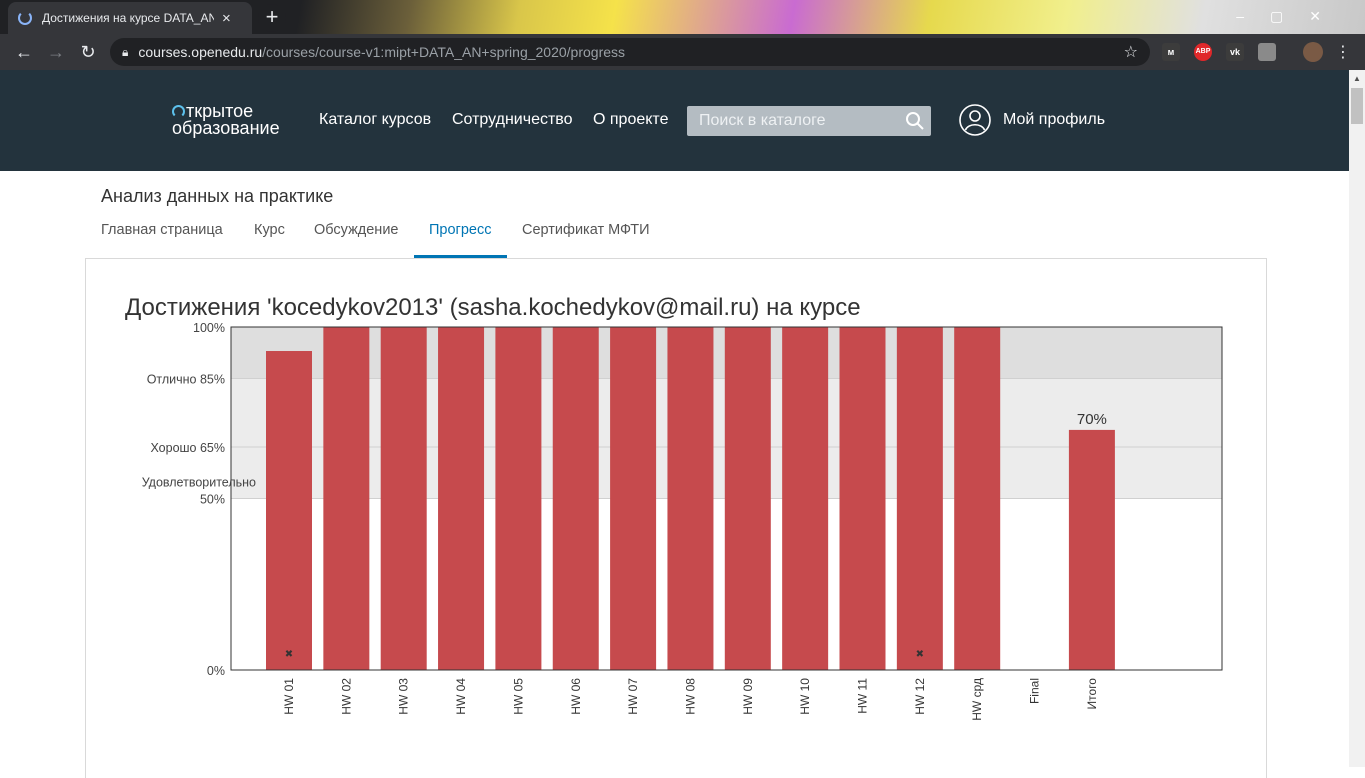  What do you see at coordinates (1267, 52) in the screenshot?
I see `extension-icon` at bounding box center [1267, 52].